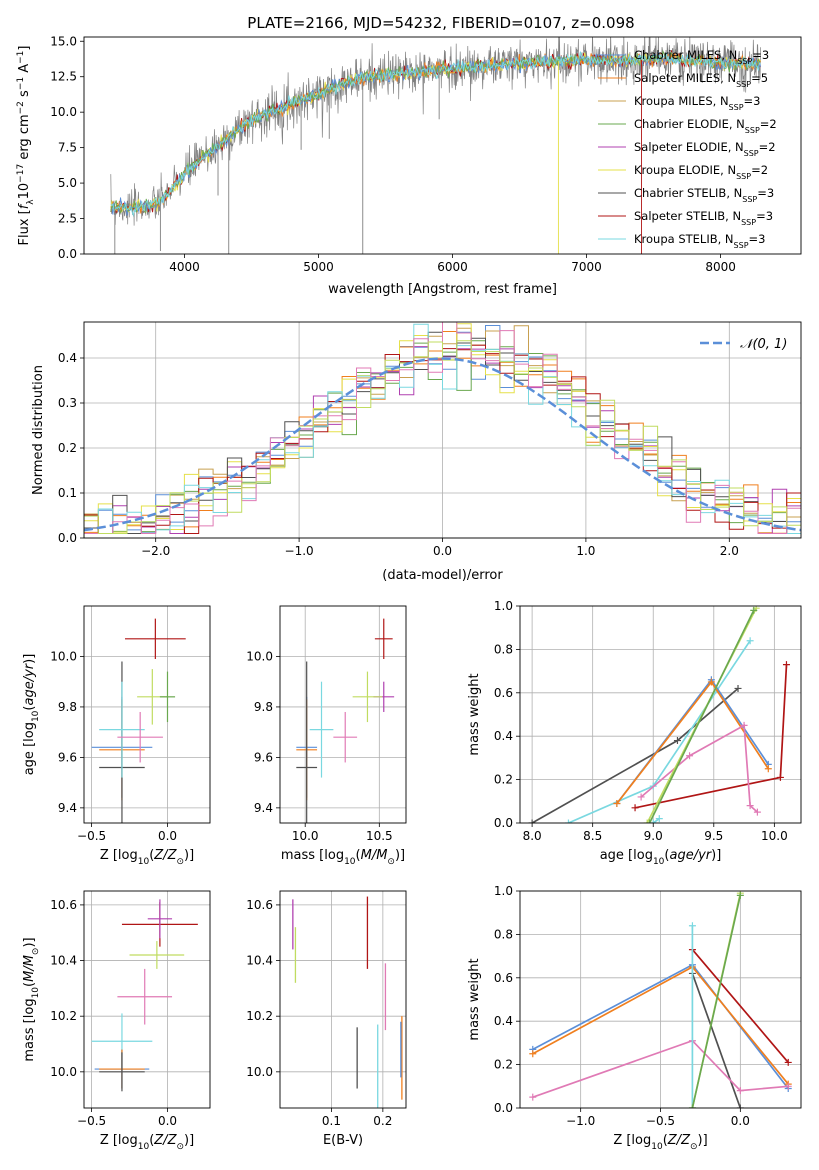  What do you see at coordinates (67, 808) in the screenshot?
I see `y-tick-label: 9.4` at bounding box center [67, 808].